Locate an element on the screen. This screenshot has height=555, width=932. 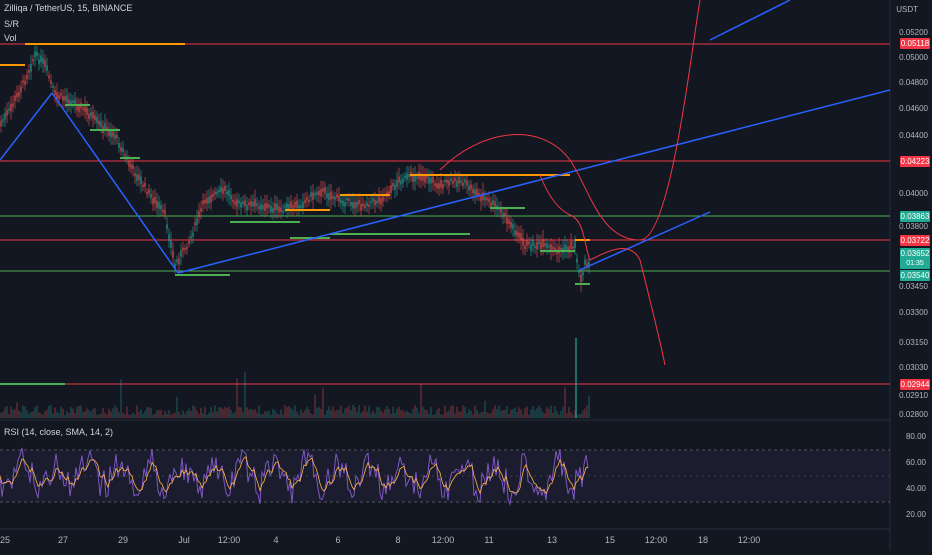
indicator-vol-label: Vol is located at coordinates (10, 38).